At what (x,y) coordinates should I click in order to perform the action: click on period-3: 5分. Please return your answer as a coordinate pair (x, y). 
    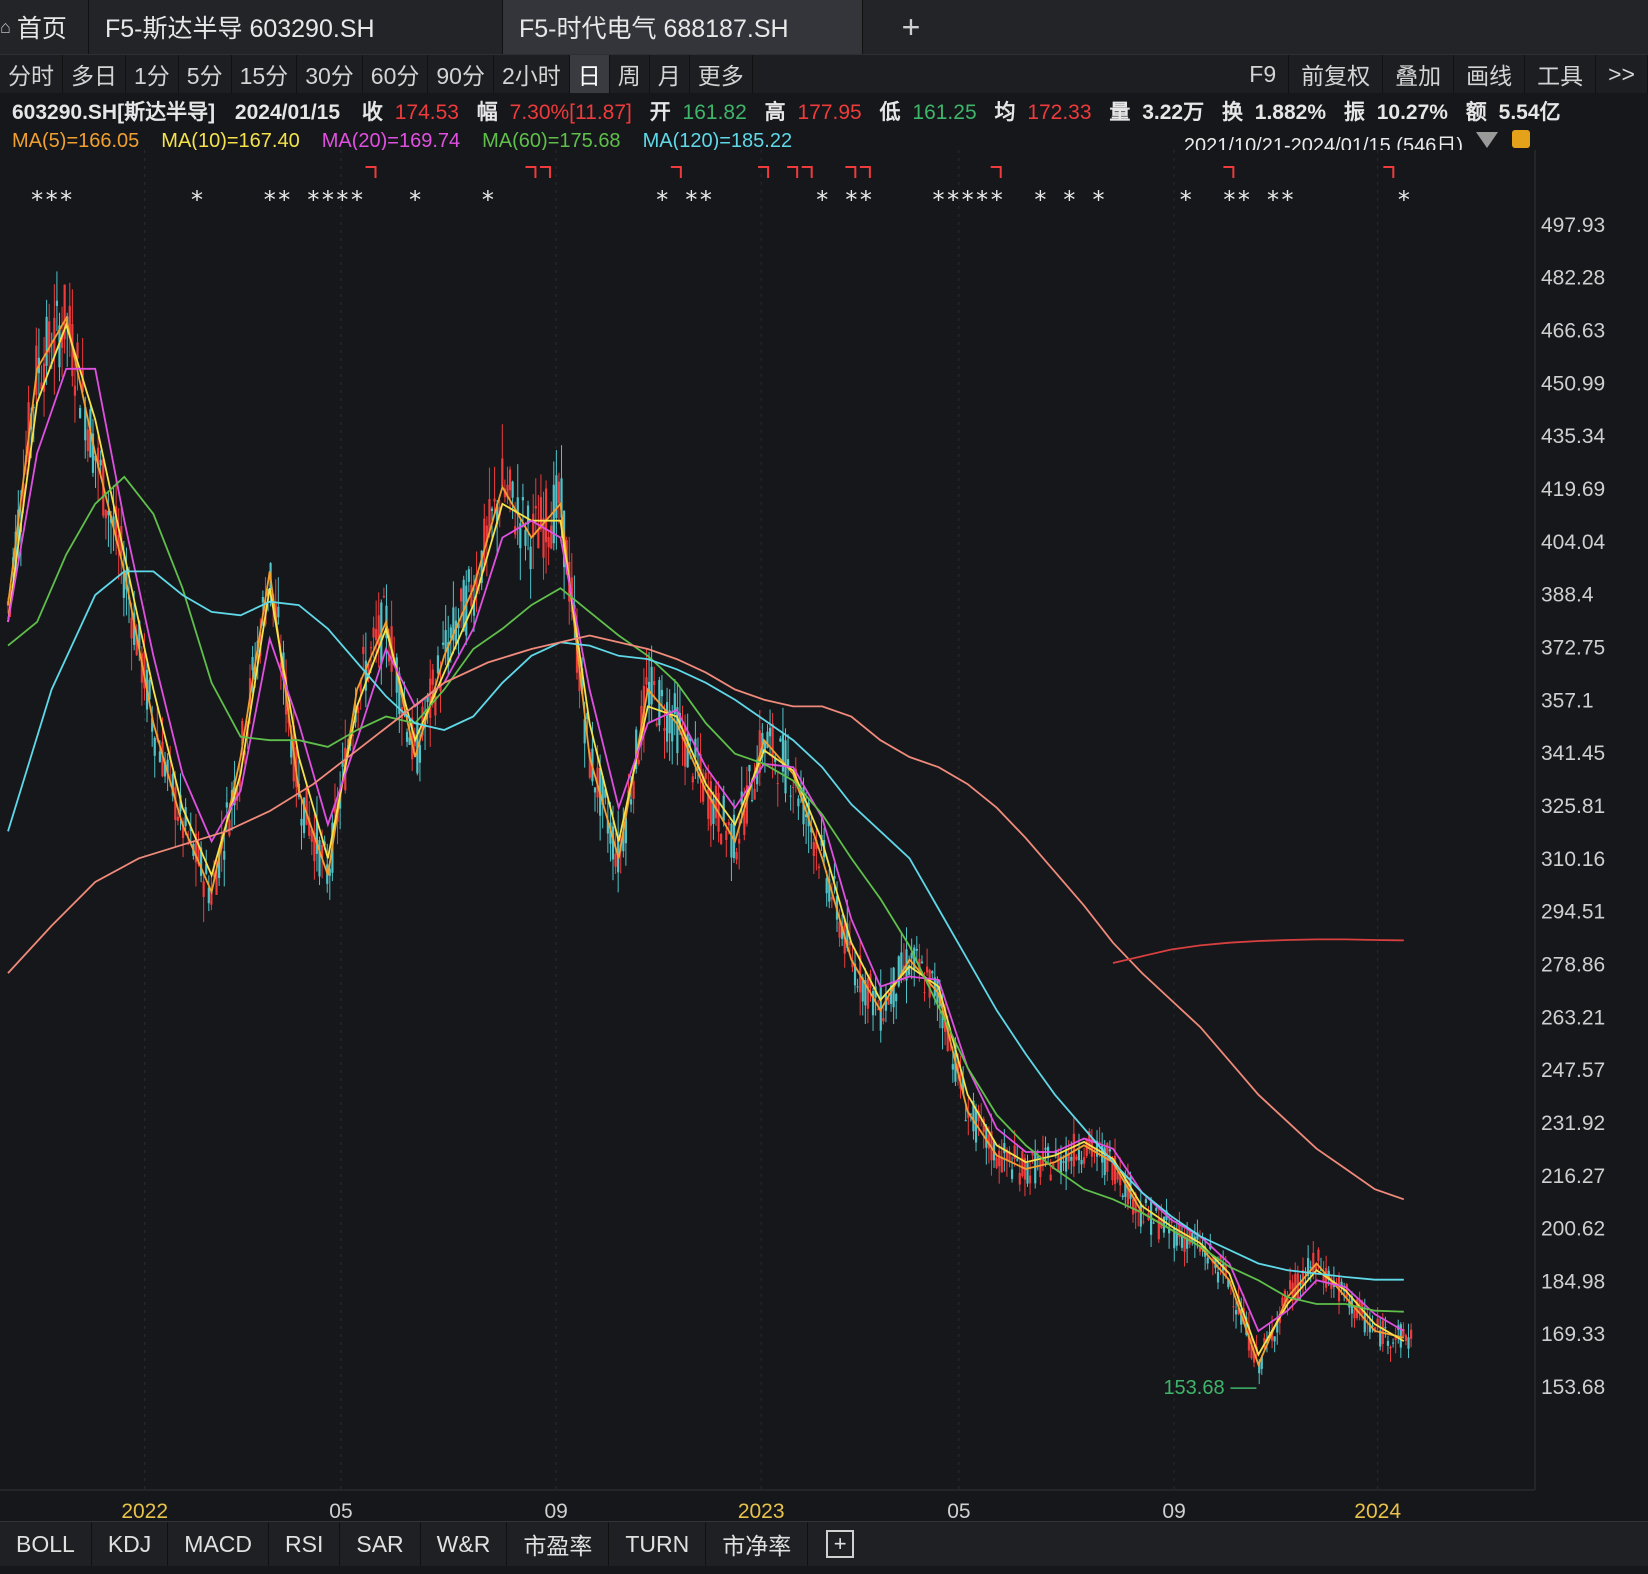
    Looking at the image, I should click on (205, 74).